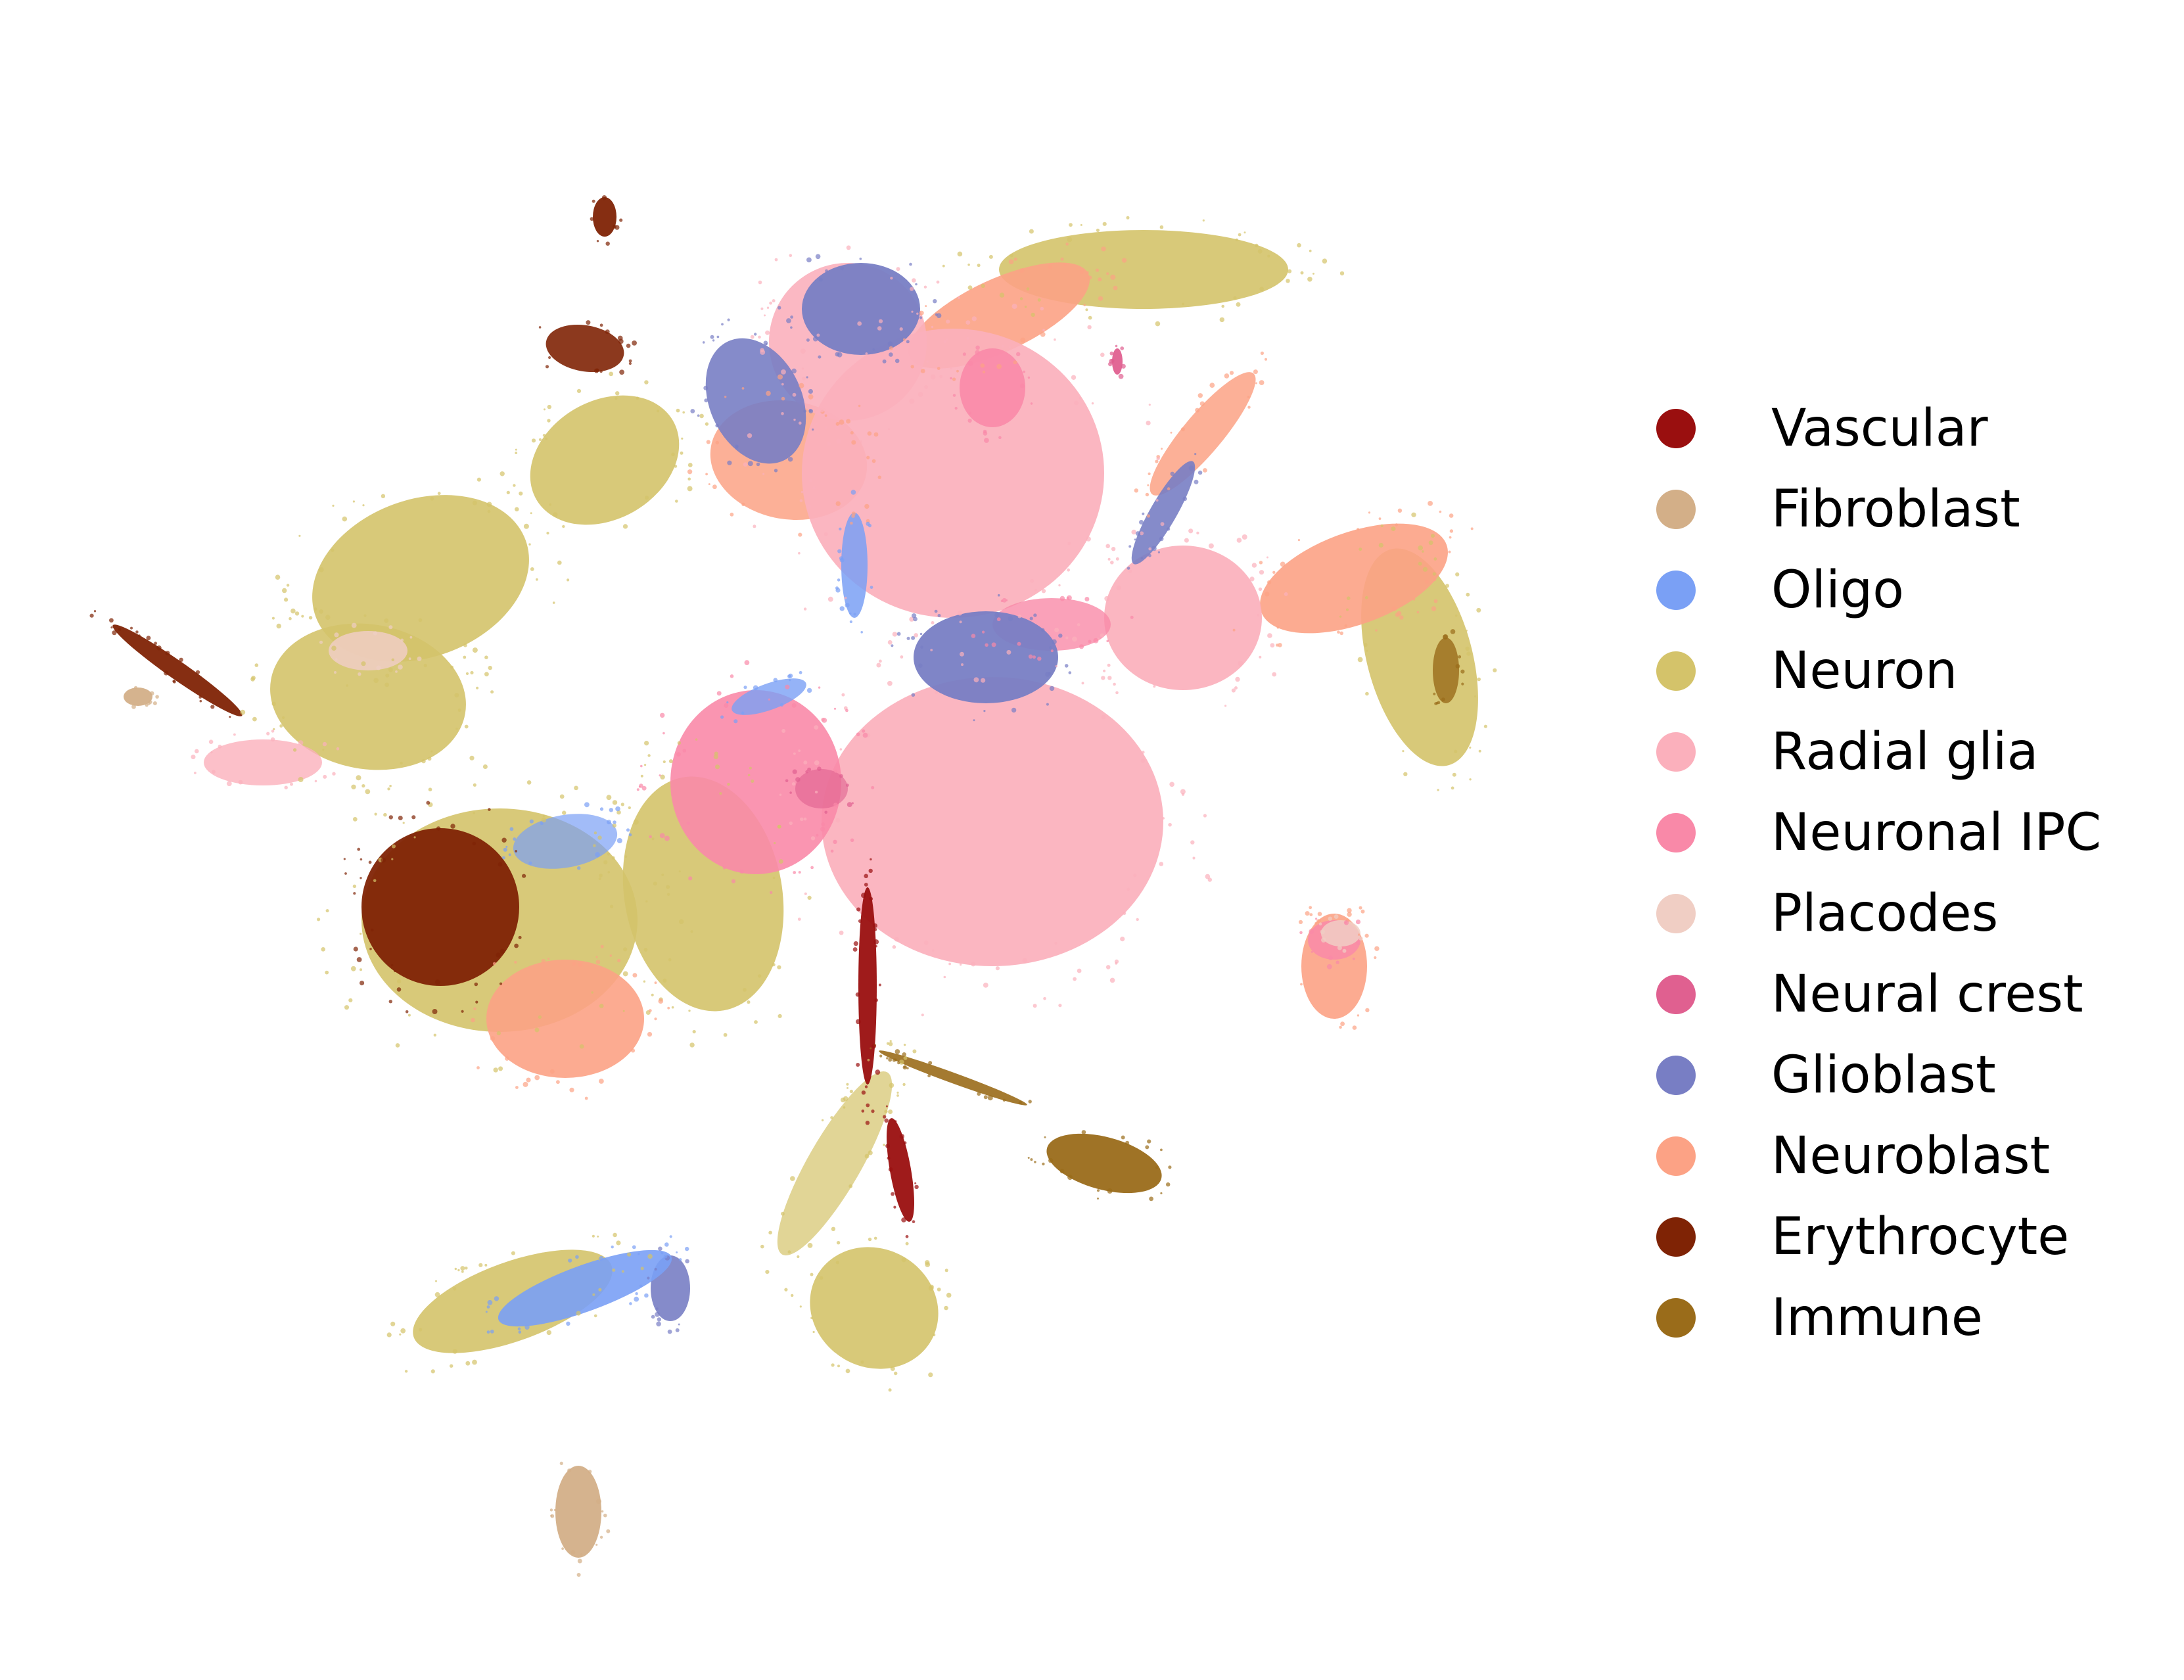 Image resolution: width=2184 pixels, height=1680 pixels. What do you see at coordinates (138, 697) in the screenshot?
I see `cluster-fibroblast` at bounding box center [138, 697].